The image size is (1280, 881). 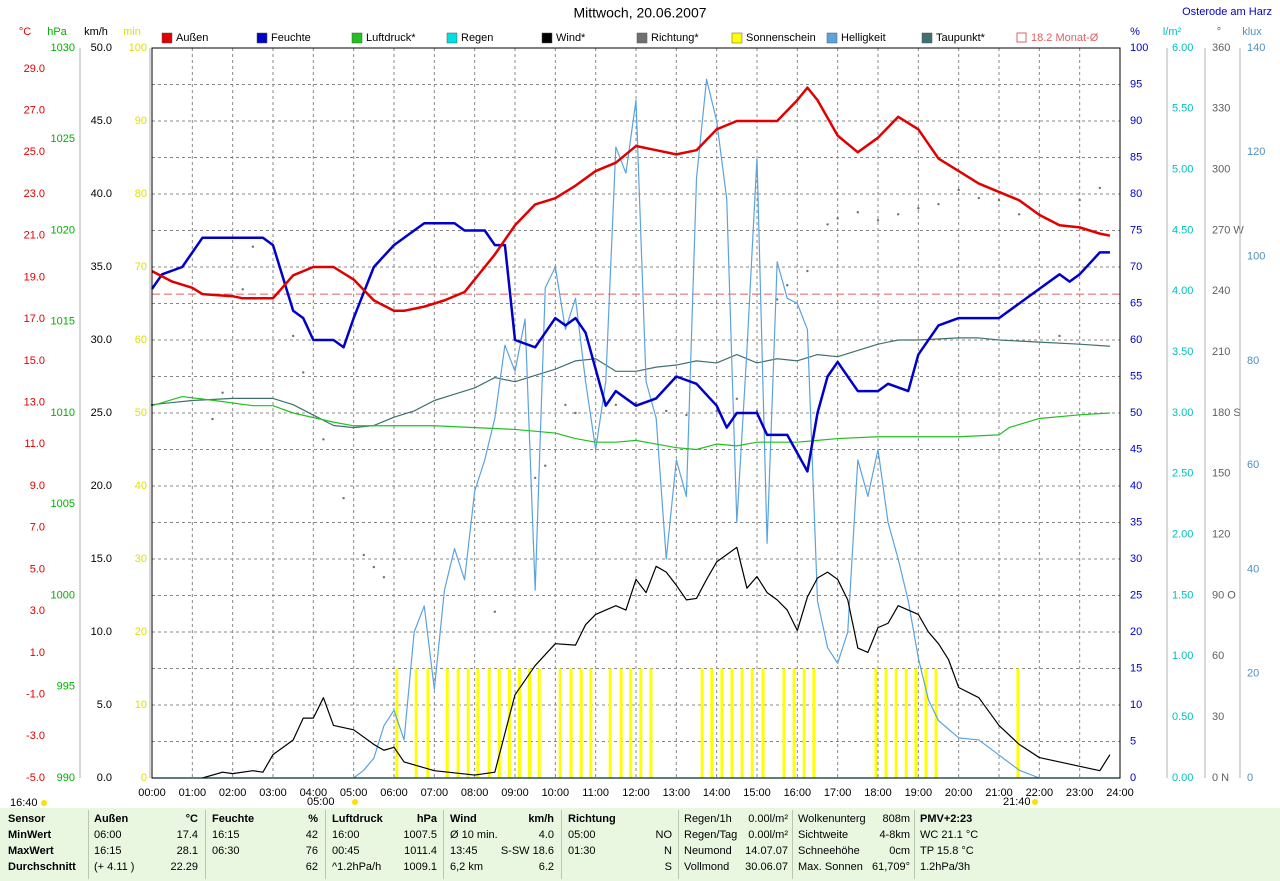 What do you see at coordinates (1221, 474) in the screenshot?
I see `y-tick-label: 150` at bounding box center [1221, 474].